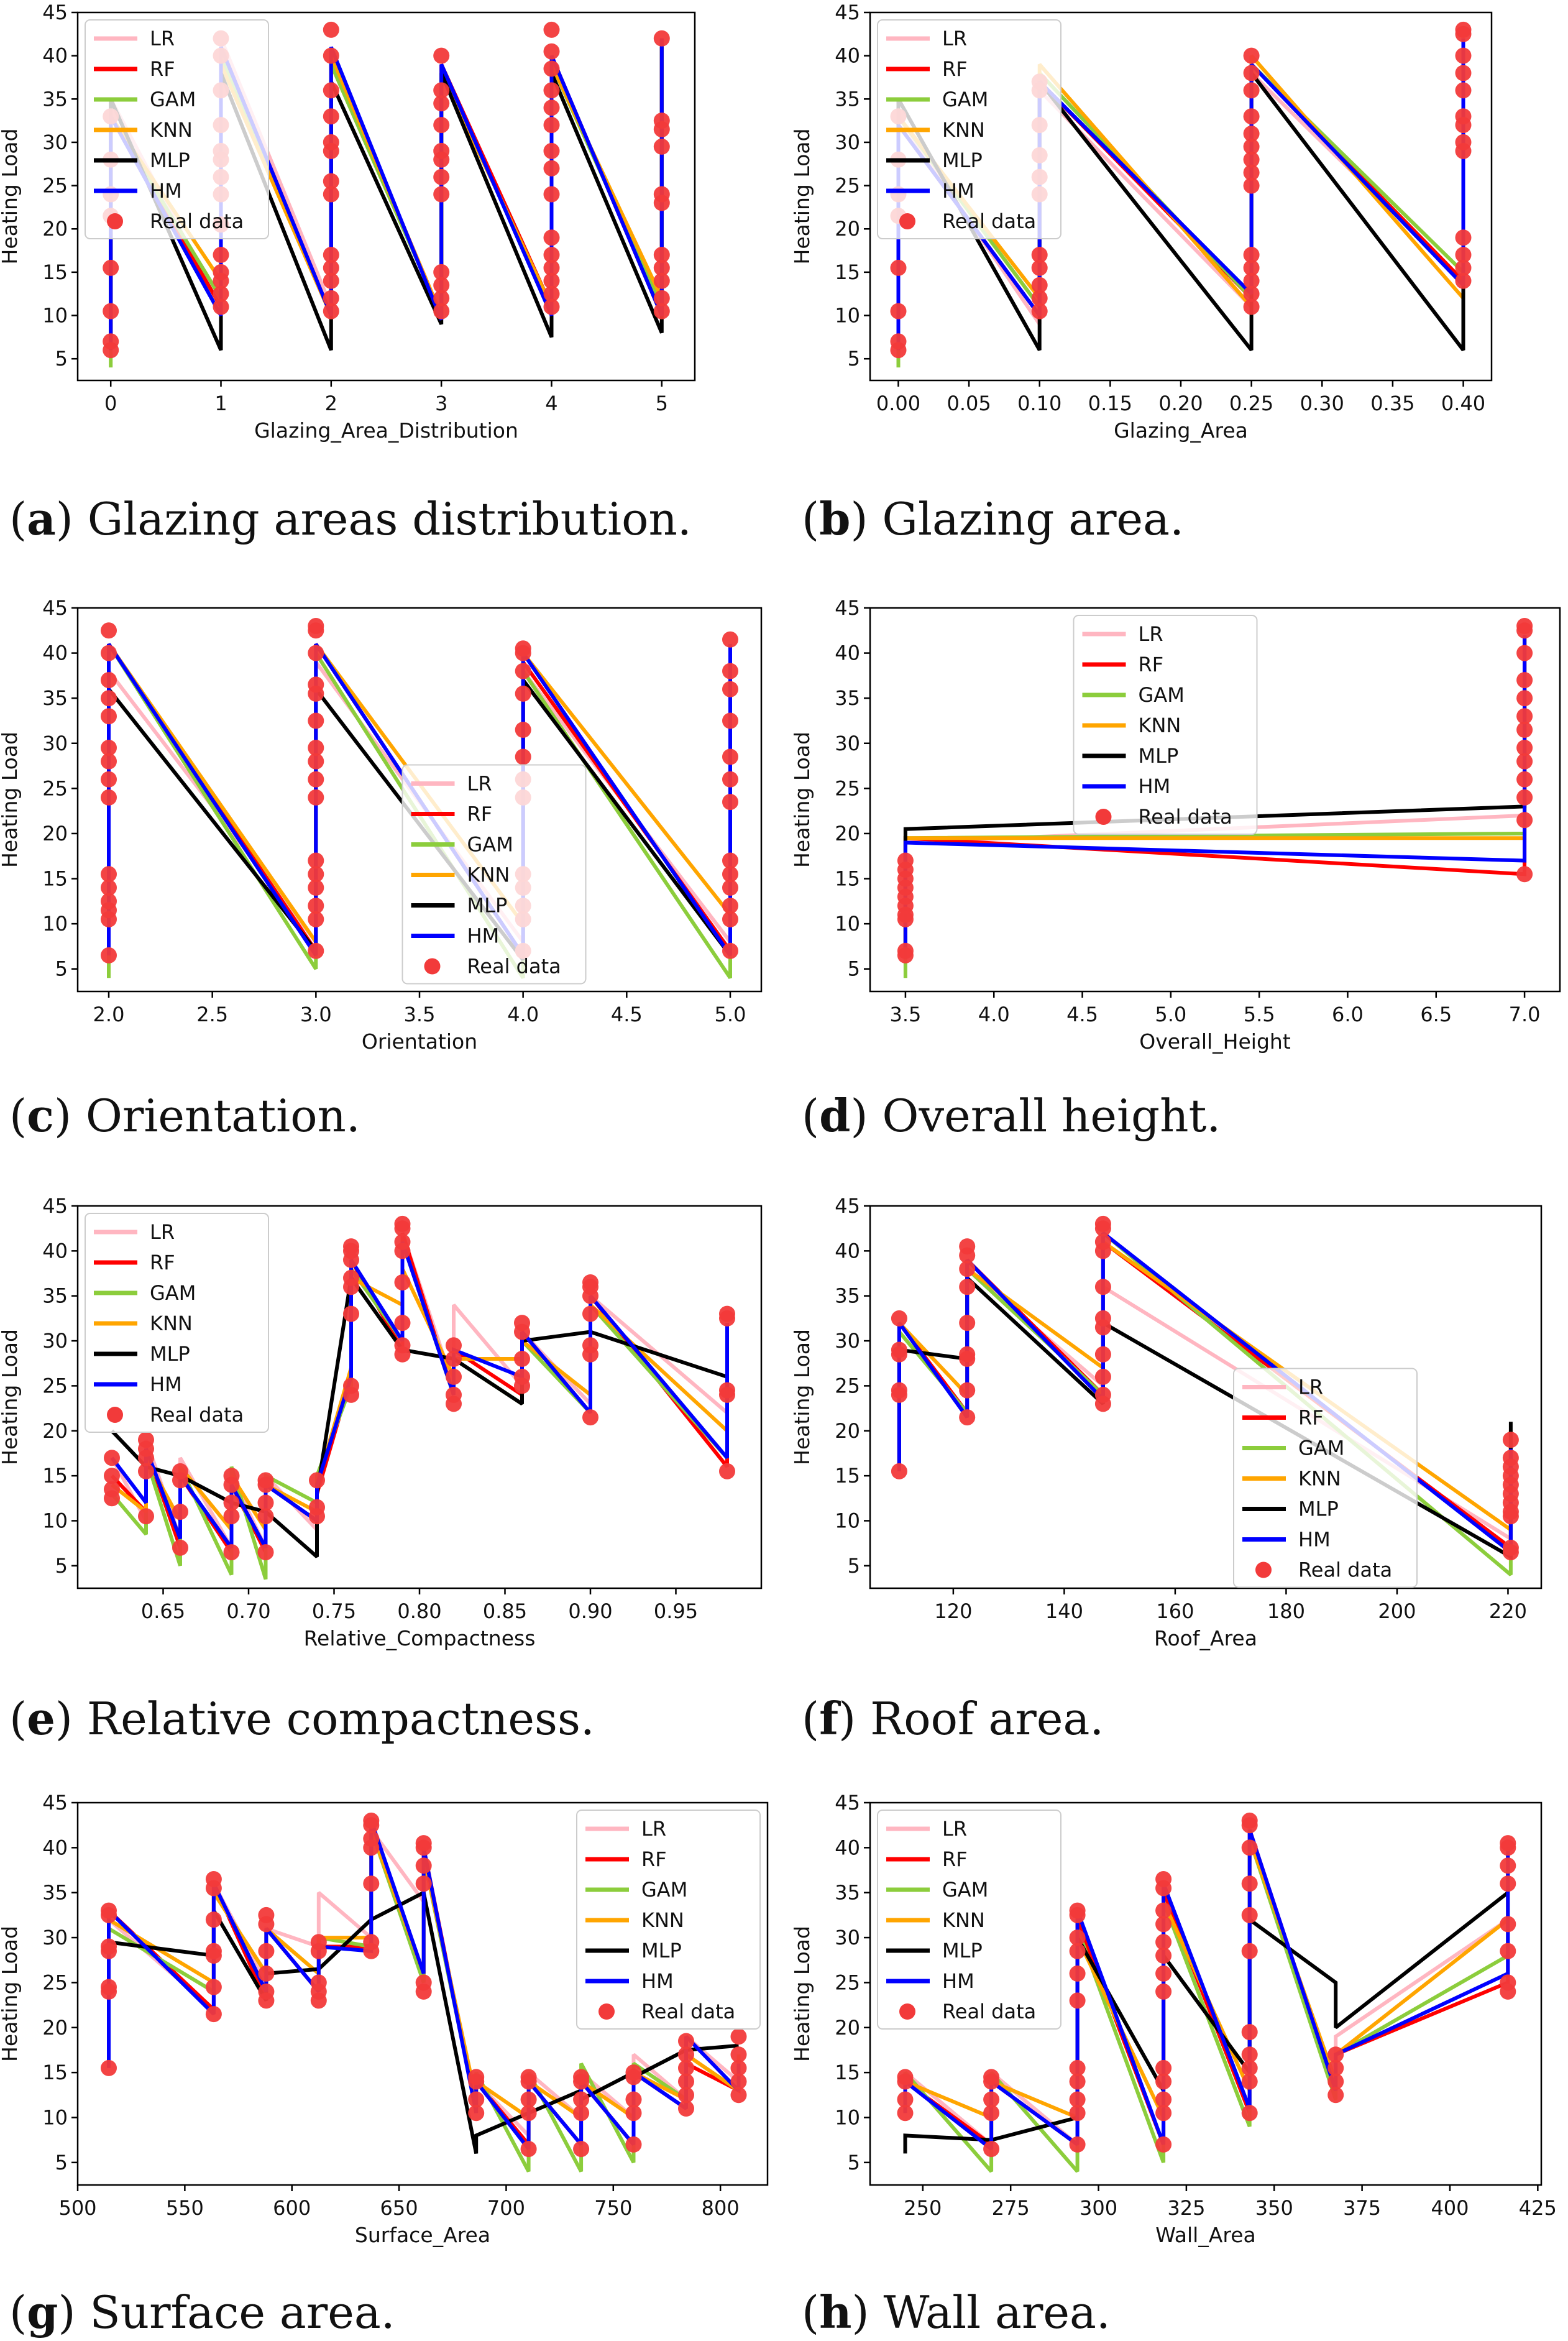 The height and width of the screenshot is (2341, 1568). What do you see at coordinates (957, 2312) in the screenshot?
I see `panel-h-caption: (h) Wall area.` at bounding box center [957, 2312].